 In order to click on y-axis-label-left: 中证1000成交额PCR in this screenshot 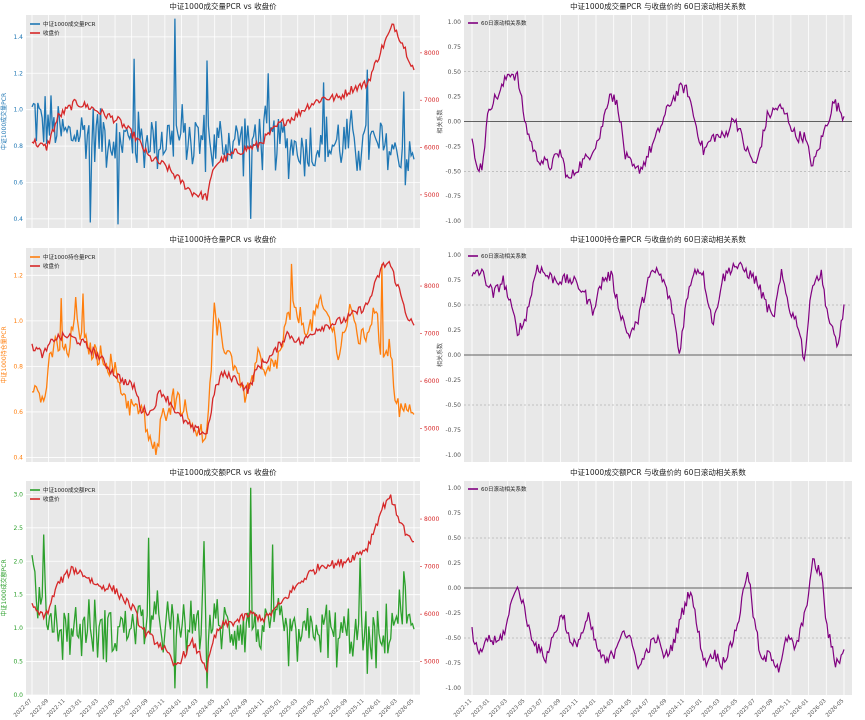, I will do `click(4, 587)`.